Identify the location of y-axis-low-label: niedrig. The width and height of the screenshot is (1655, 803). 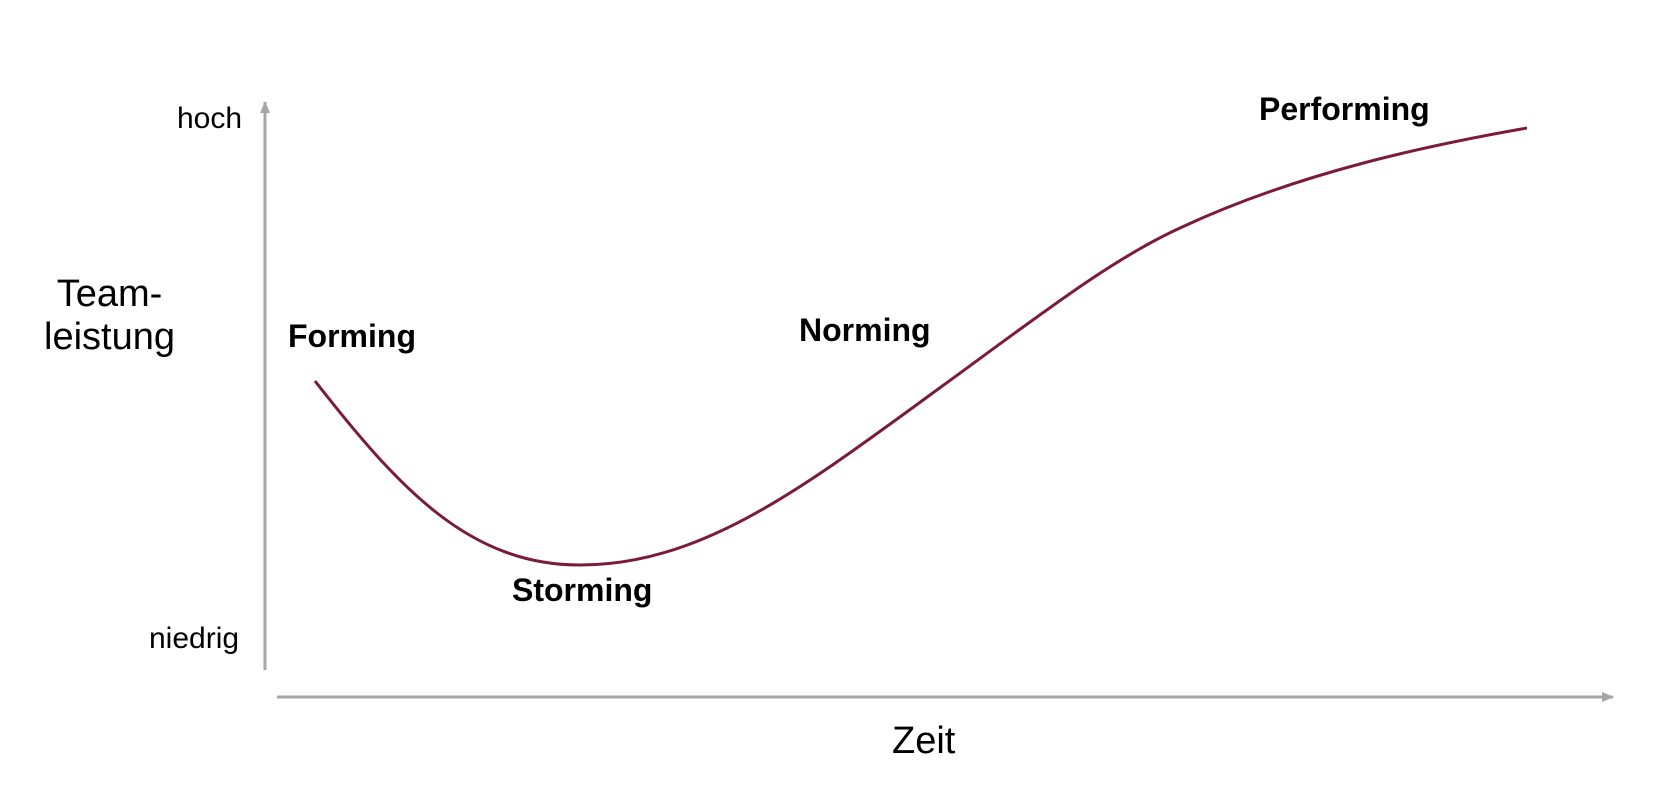
(194, 639).